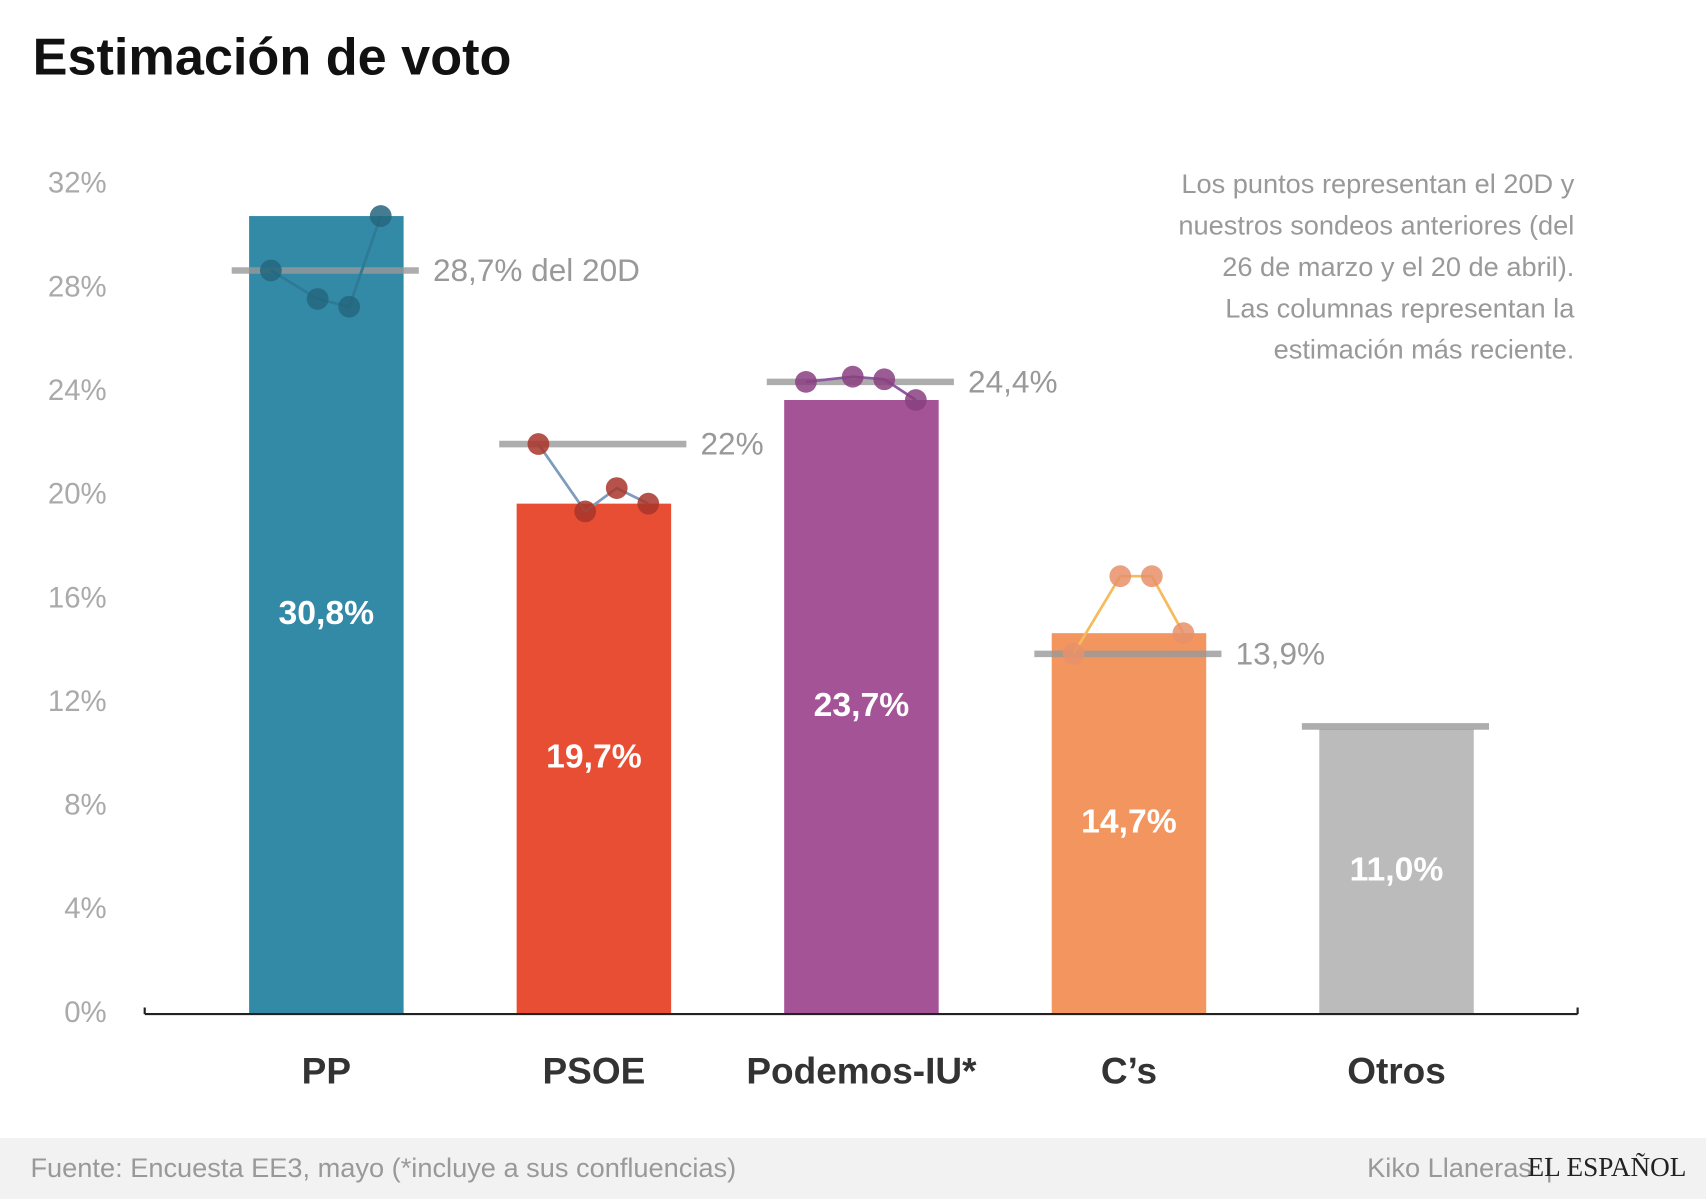 The width and height of the screenshot is (1706, 1199). Describe the element at coordinates (327, 613) in the screenshot. I see `value-label: 30,8%` at that location.